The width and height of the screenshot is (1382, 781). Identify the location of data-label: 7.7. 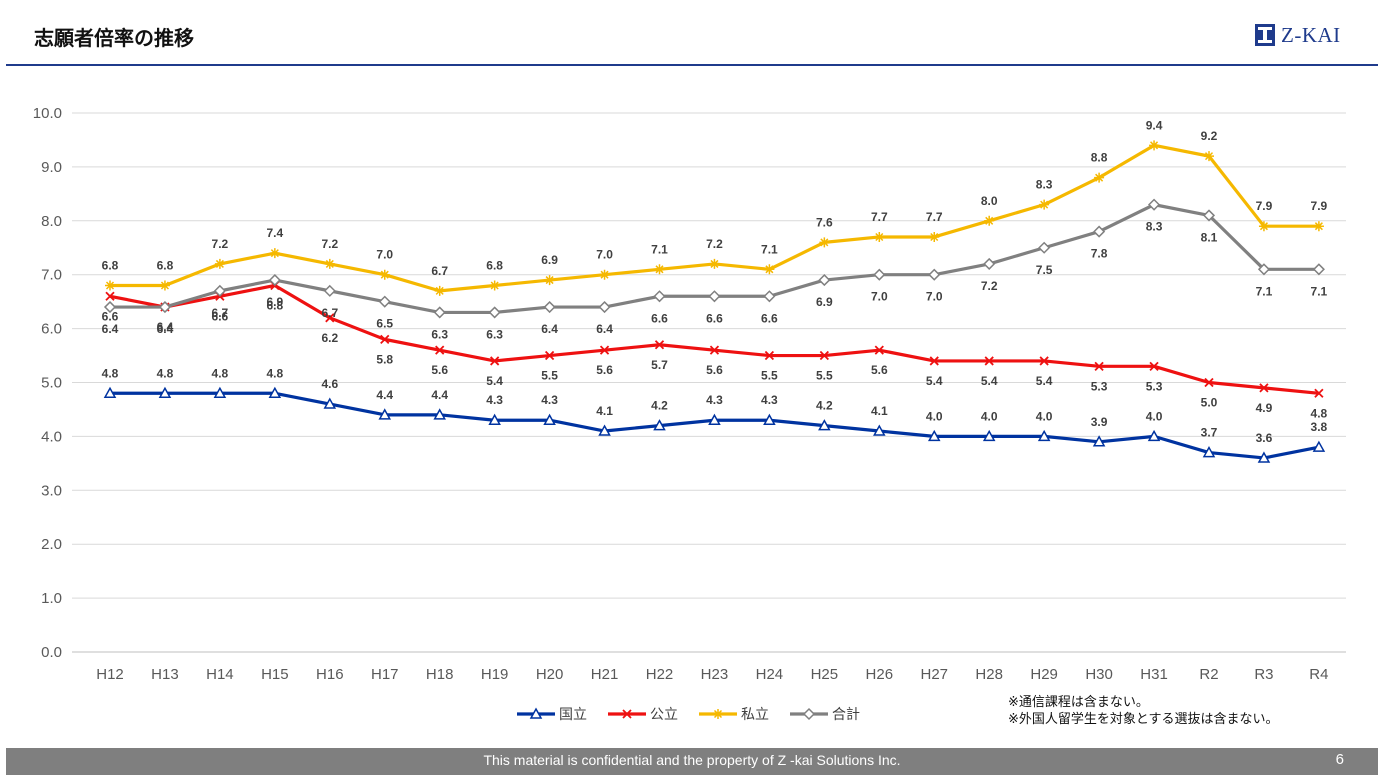
(934, 217).